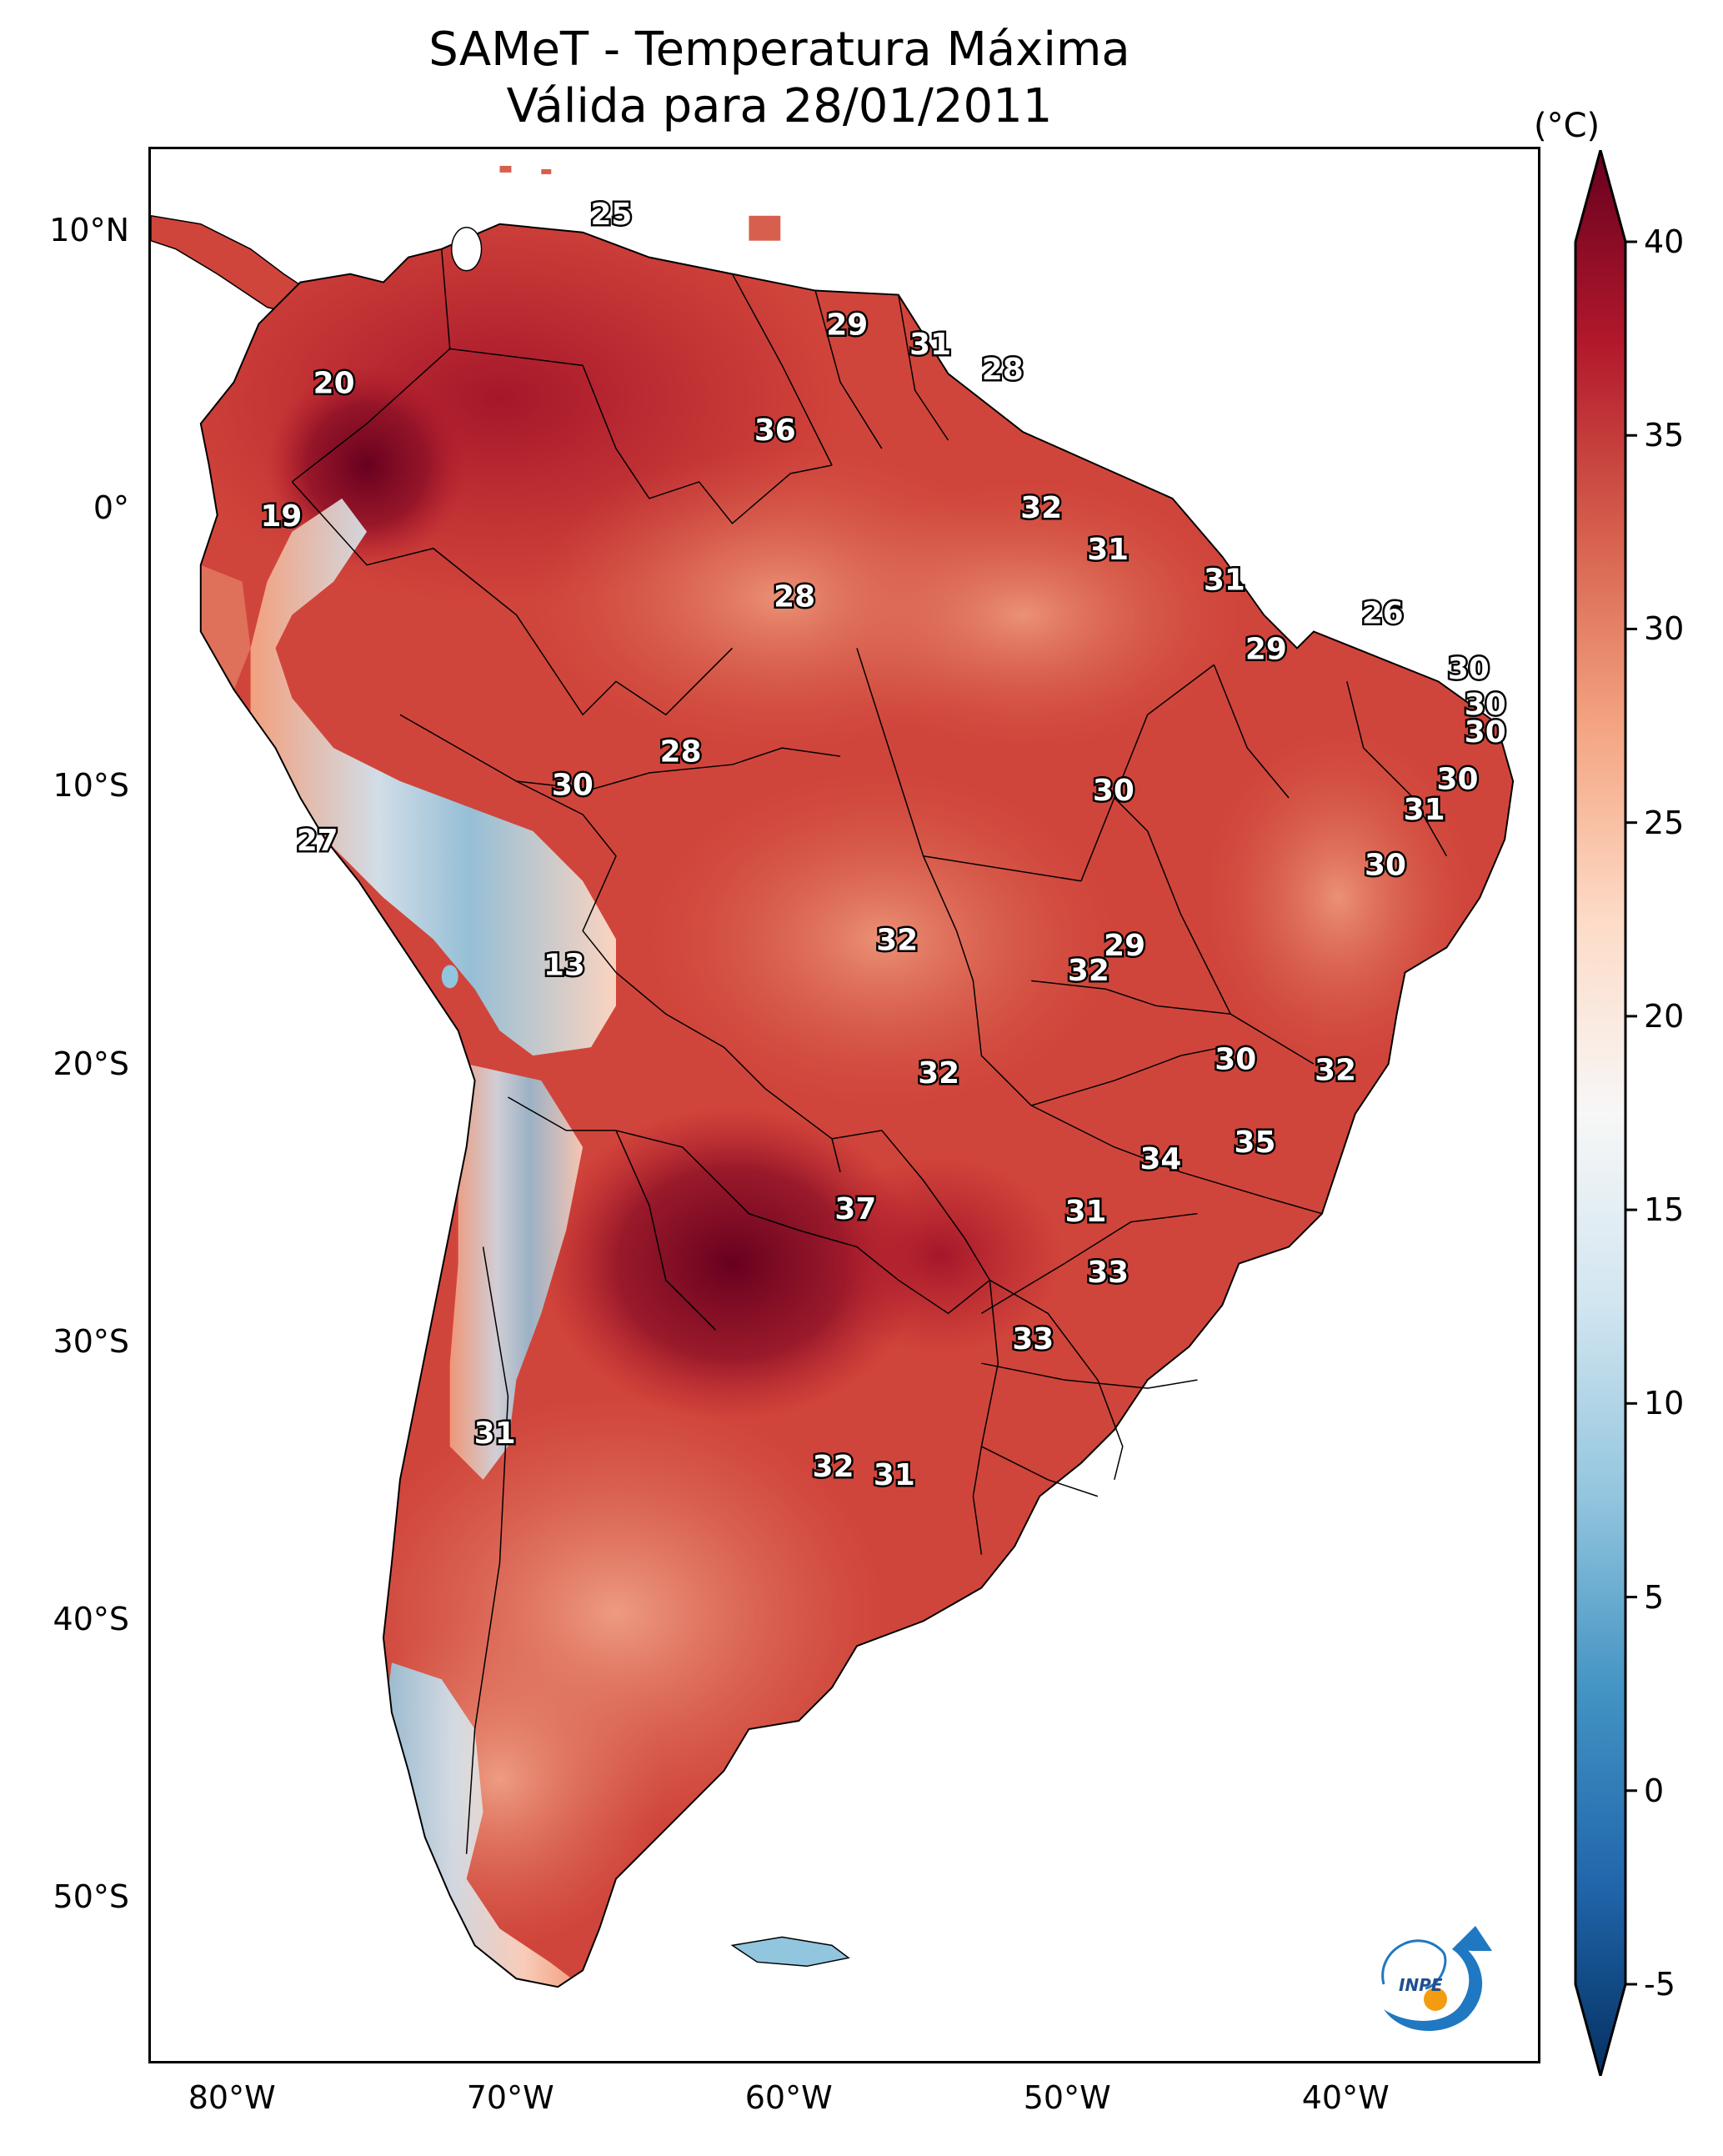 The image size is (1723, 2156). Describe the element at coordinates (1414, 1964) in the screenshot. I see `logo-orbit` at that location.